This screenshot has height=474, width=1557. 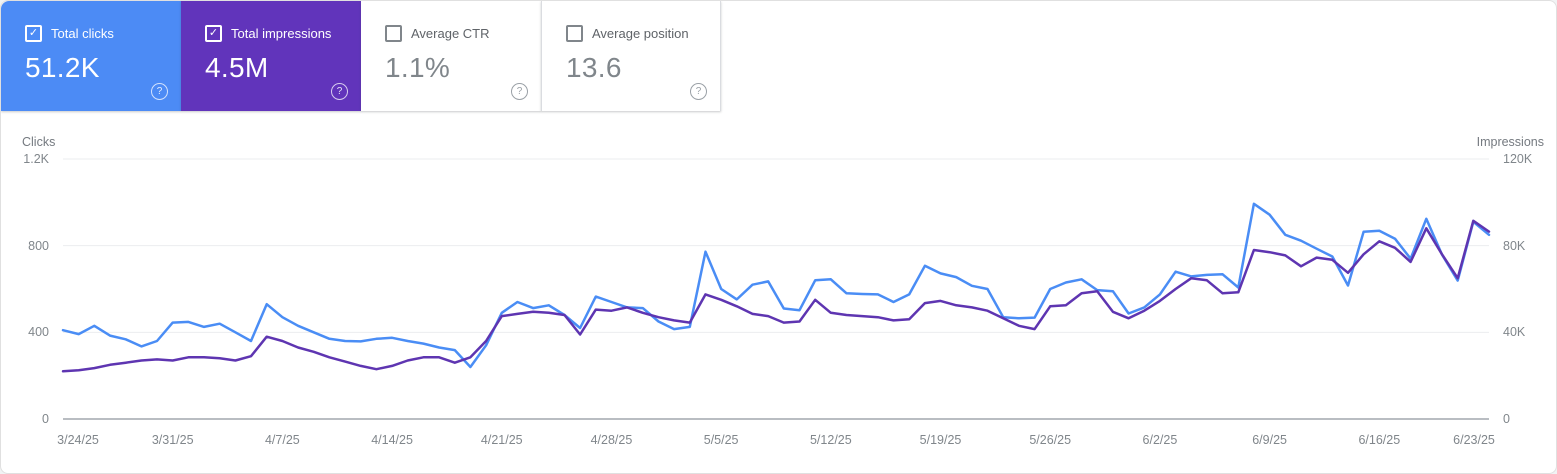 What do you see at coordinates (1510, 142) in the screenshot?
I see `right-axis-title: Impressions` at bounding box center [1510, 142].